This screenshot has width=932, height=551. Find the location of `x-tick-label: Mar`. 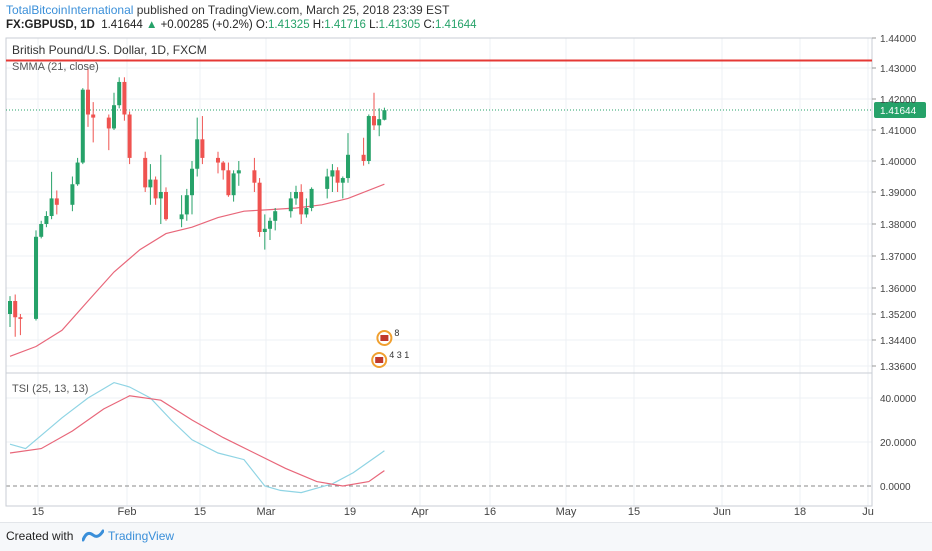

x-tick-label: Mar is located at coordinates (266, 512).